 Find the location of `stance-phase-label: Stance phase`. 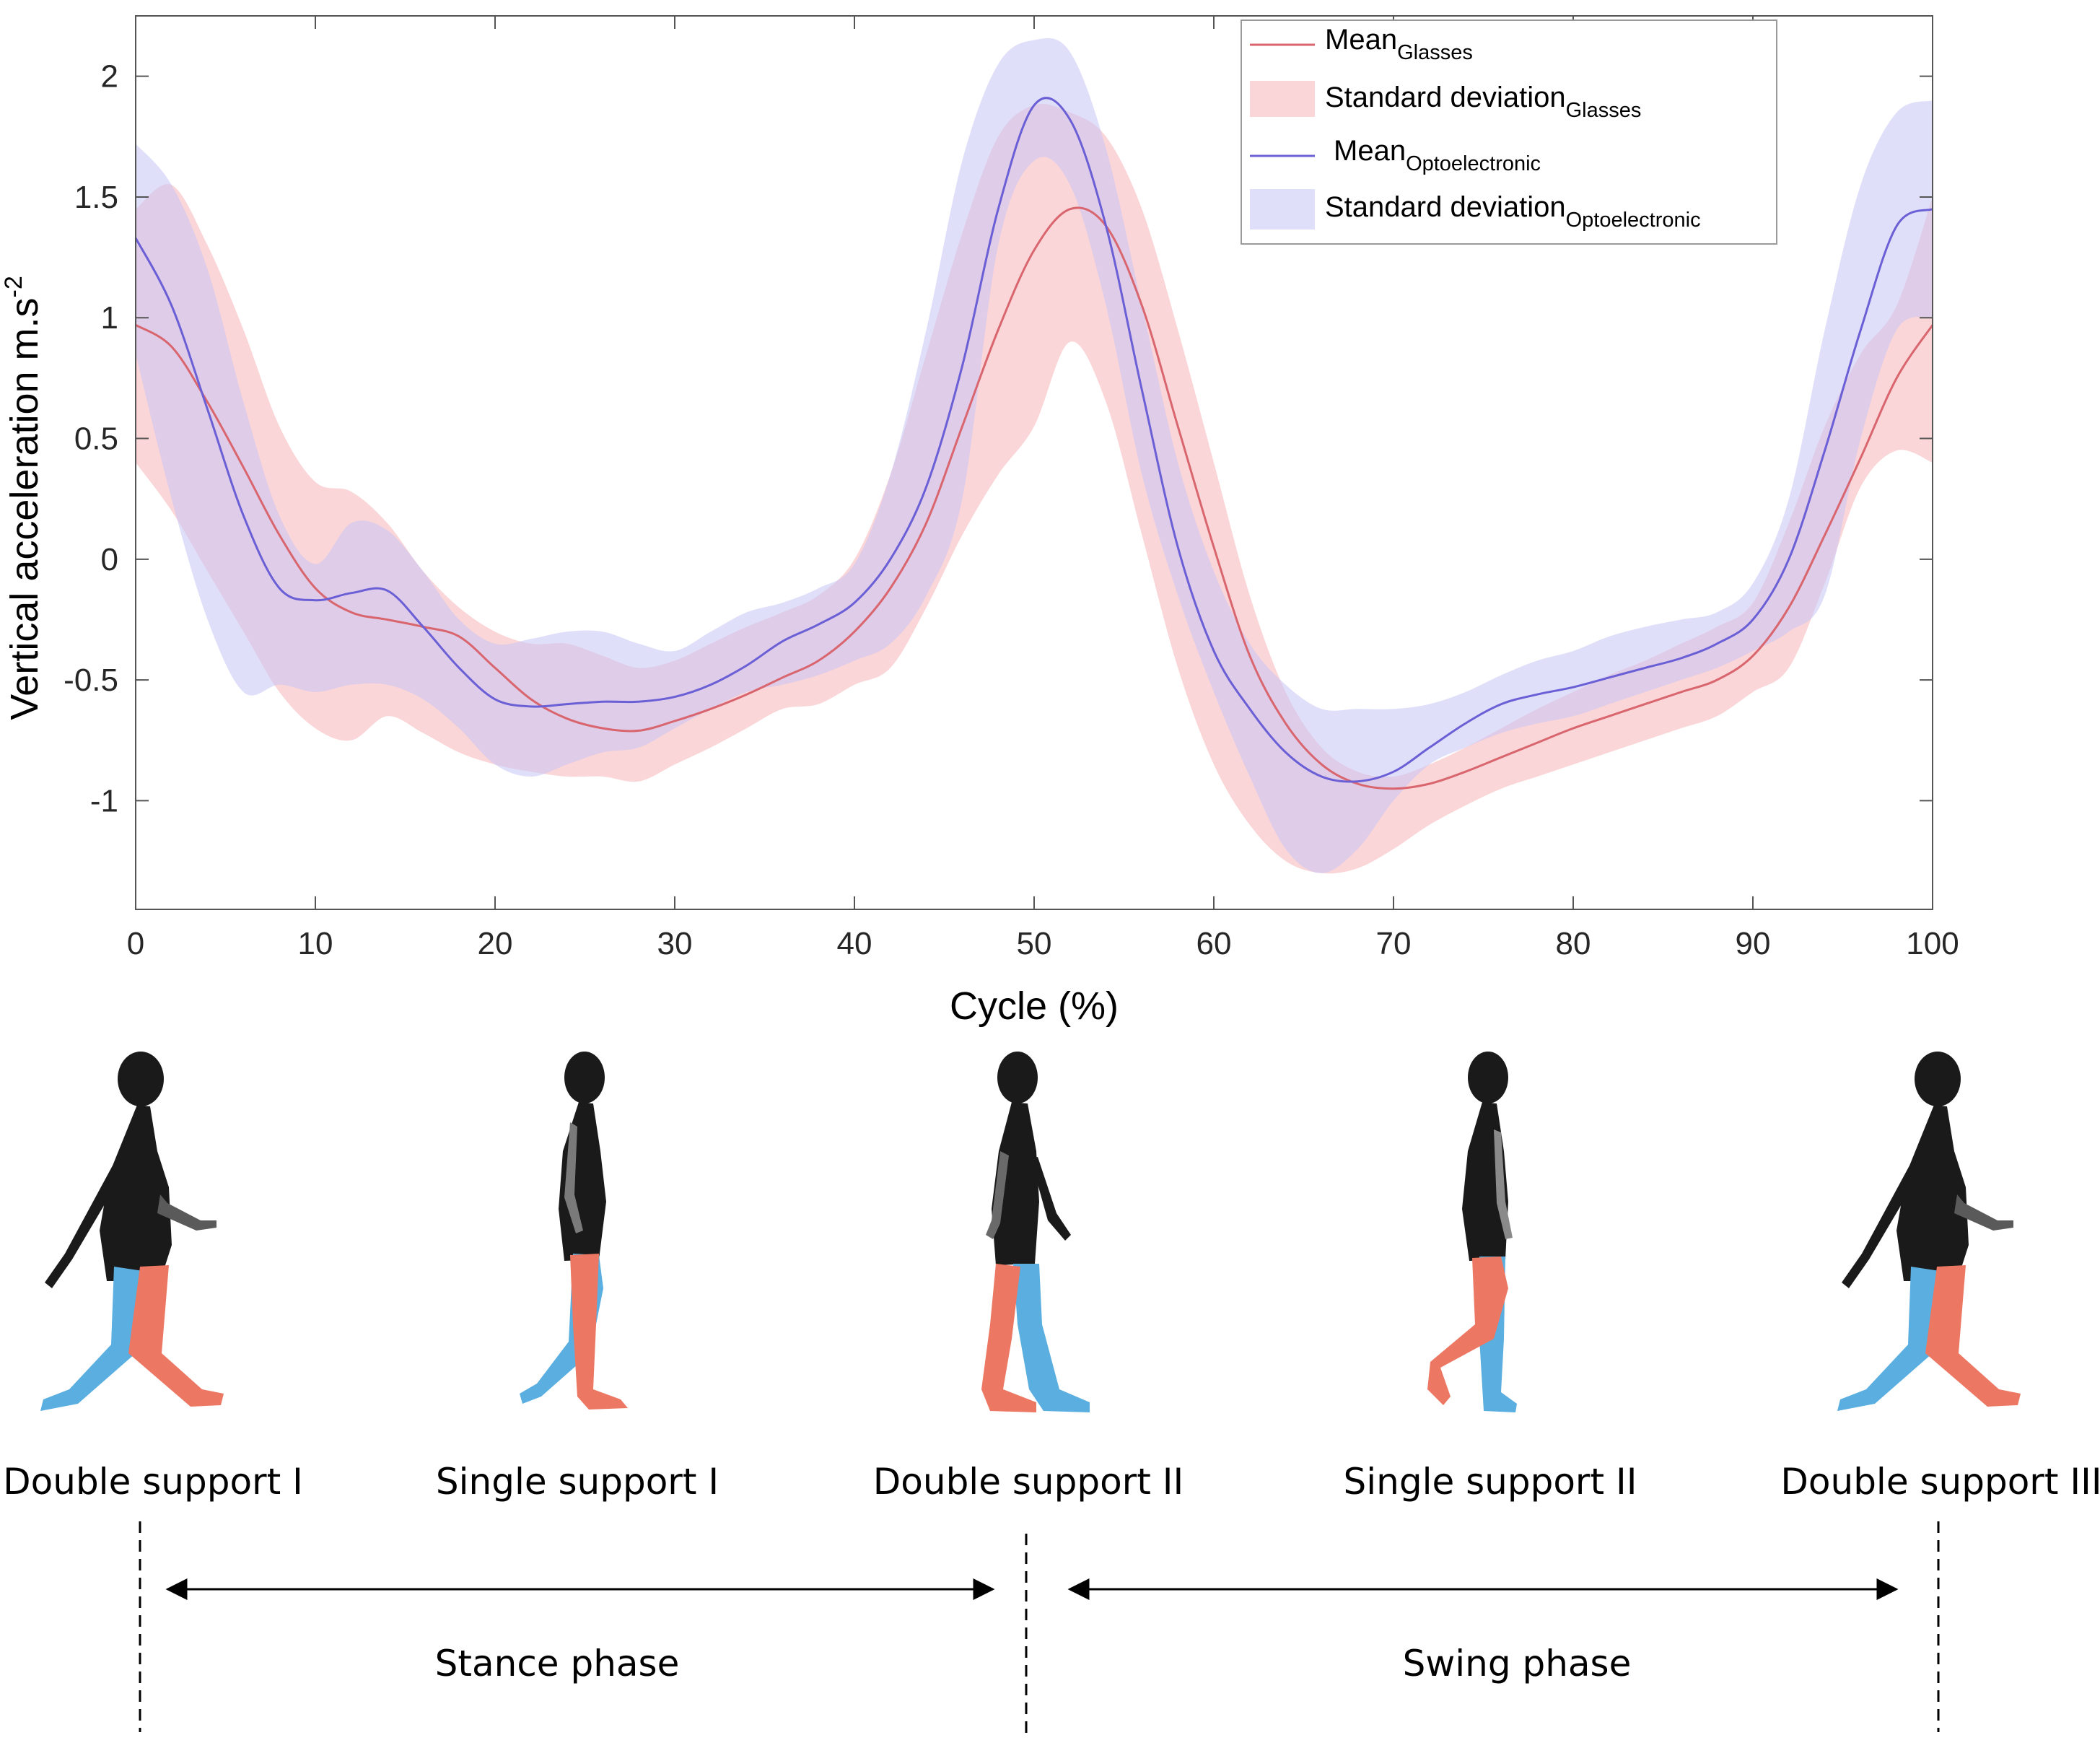

stance-phase-label: Stance phase is located at coordinates (557, 1663).